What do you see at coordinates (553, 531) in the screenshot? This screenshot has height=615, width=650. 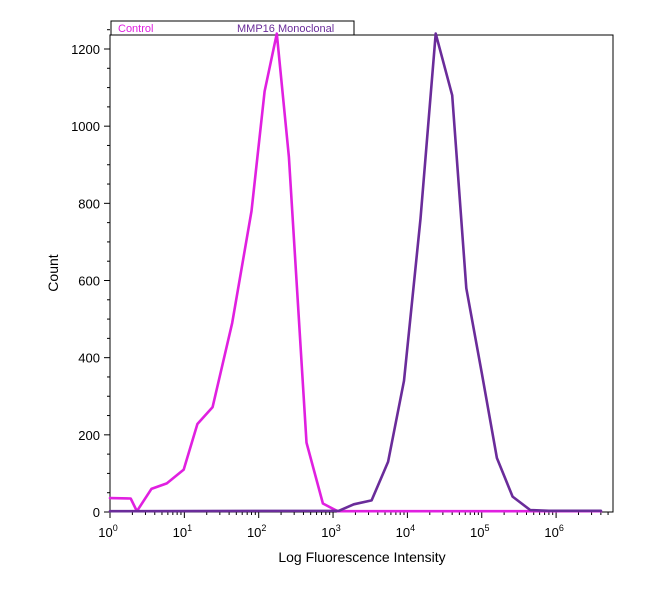 I see `x-tick-label: 10⁶` at bounding box center [553, 531].